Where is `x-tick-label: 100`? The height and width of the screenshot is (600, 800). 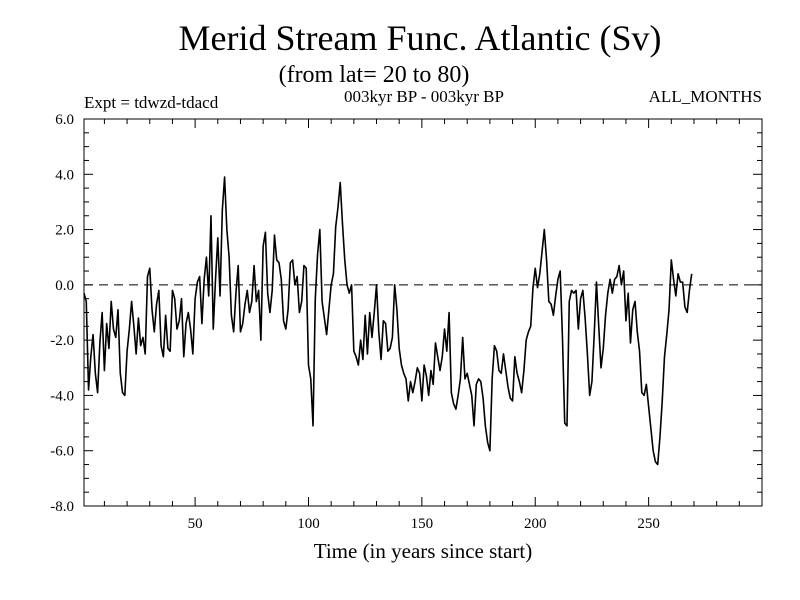
x-tick-label: 100 is located at coordinates (308, 524).